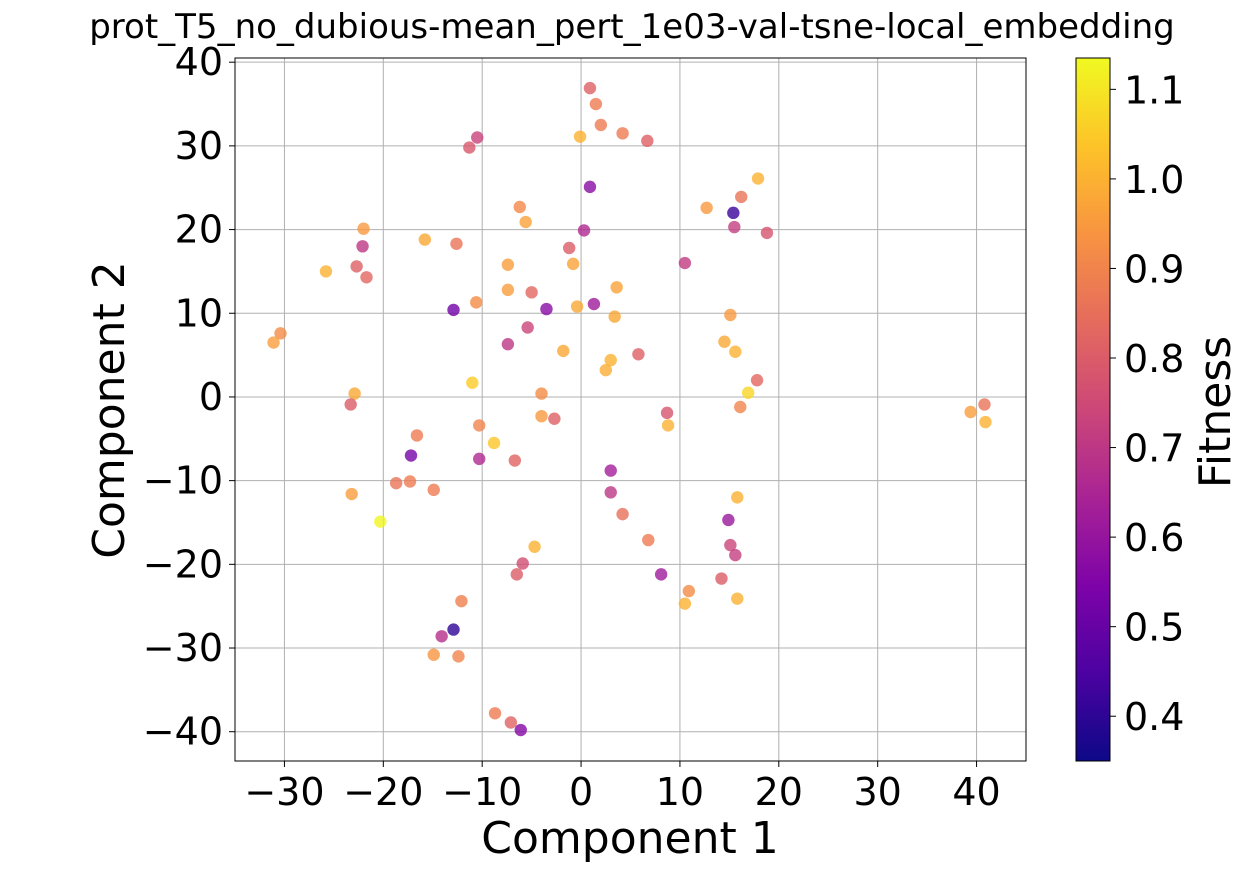 The image size is (1260, 872). What do you see at coordinates (211, 397) in the screenshot?
I see `y-tick-label: 0` at bounding box center [211, 397].